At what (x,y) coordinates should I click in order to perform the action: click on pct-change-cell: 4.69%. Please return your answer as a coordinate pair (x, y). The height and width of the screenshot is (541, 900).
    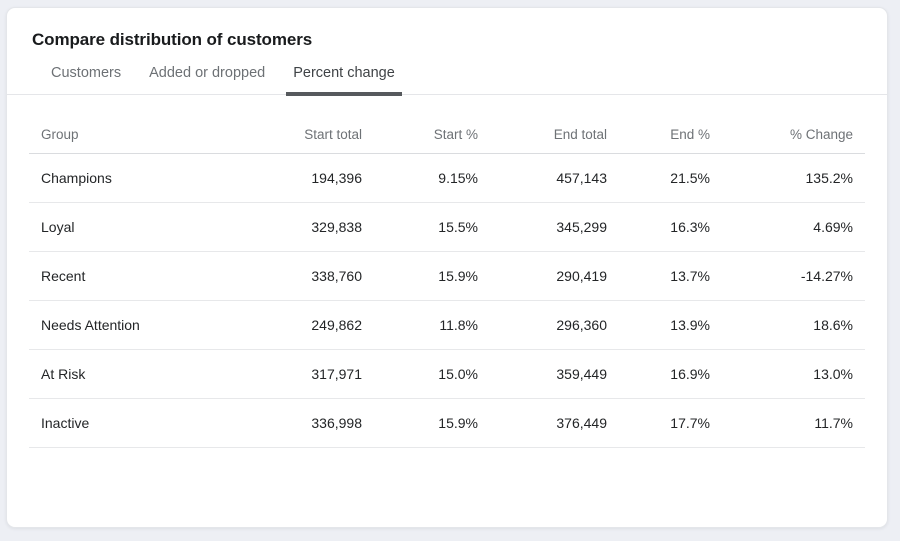
    Looking at the image, I should click on (833, 227).